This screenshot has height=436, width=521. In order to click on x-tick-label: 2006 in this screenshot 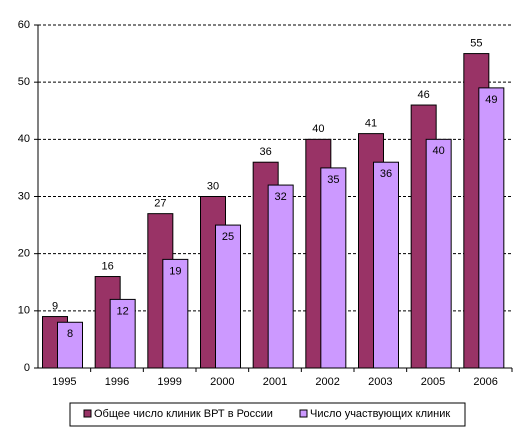, I will do `click(485, 382)`.